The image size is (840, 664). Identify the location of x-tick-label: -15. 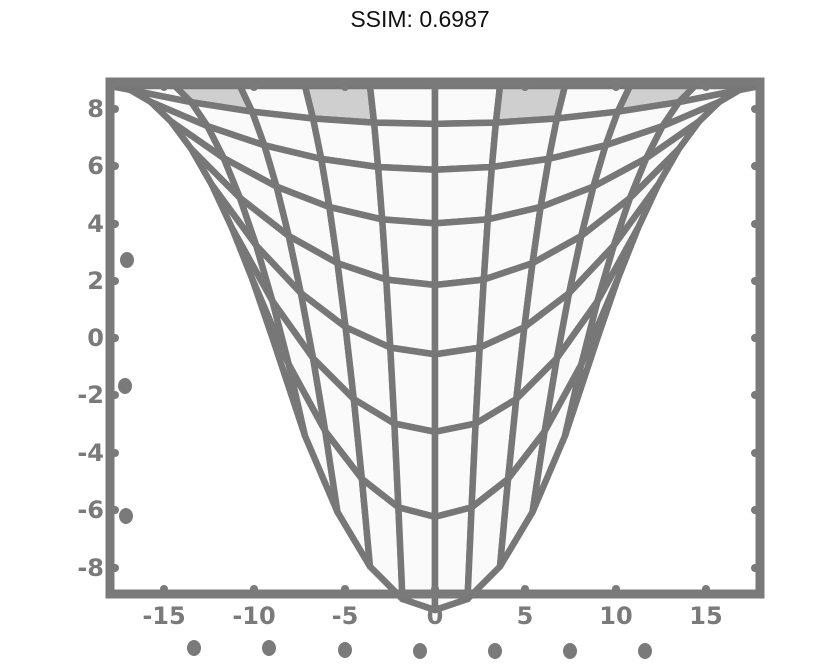
(163, 616).